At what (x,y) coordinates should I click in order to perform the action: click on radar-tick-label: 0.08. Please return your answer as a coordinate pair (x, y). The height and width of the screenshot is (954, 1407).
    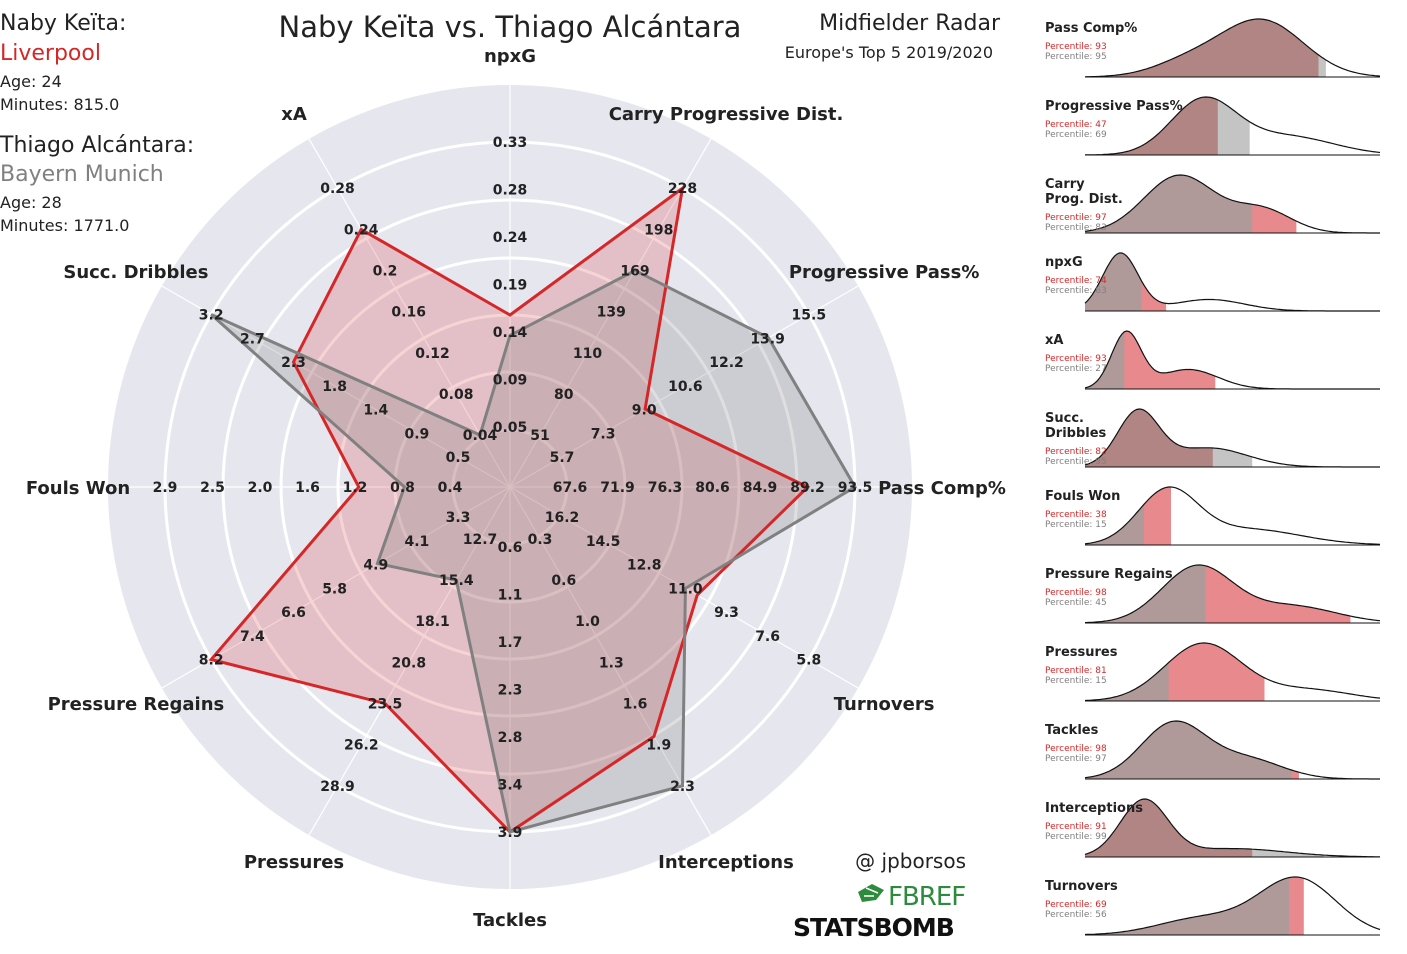
    Looking at the image, I should click on (456, 395).